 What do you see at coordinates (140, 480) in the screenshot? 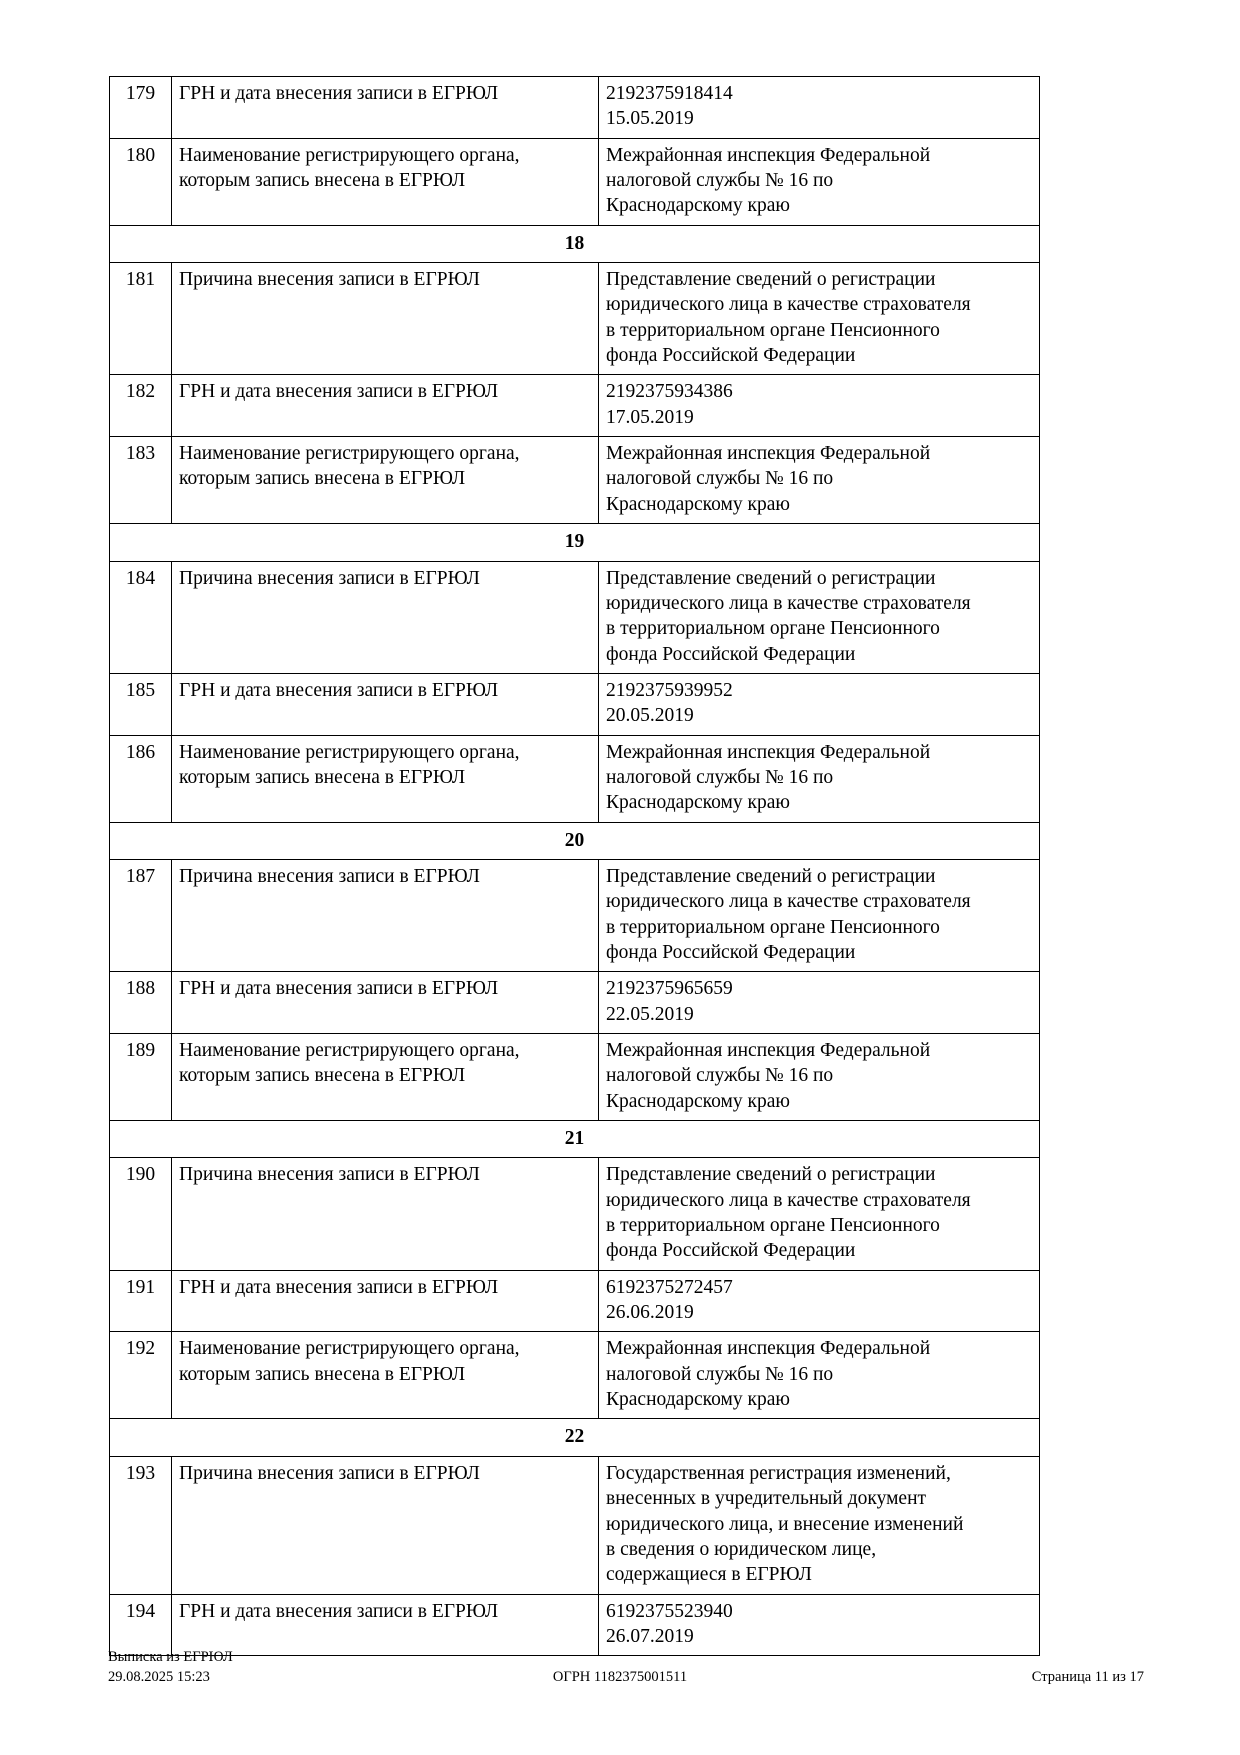
I see `row-number: 183` at bounding box center [140, 480].